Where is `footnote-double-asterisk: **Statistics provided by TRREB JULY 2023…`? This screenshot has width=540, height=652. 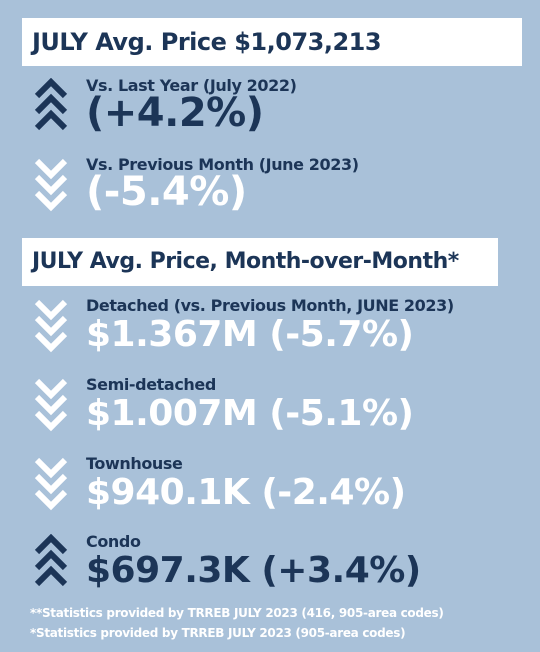
footnote-double-asterisk: **Statistics provided by TRREB JULY 2023… is located at coordinates (237, 613).